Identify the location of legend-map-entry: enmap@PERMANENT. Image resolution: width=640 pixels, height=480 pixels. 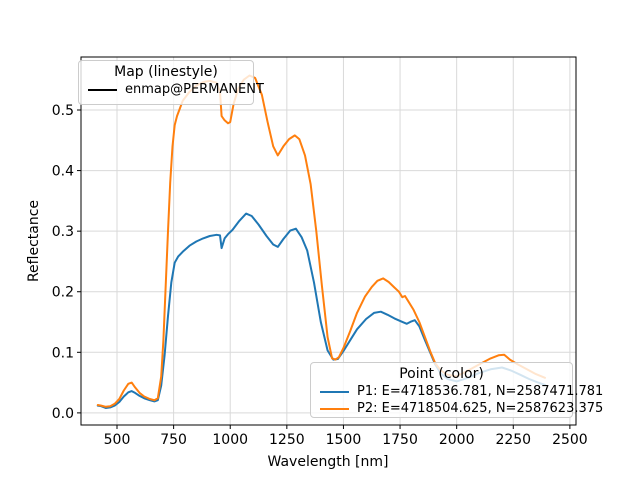
(171, 89).